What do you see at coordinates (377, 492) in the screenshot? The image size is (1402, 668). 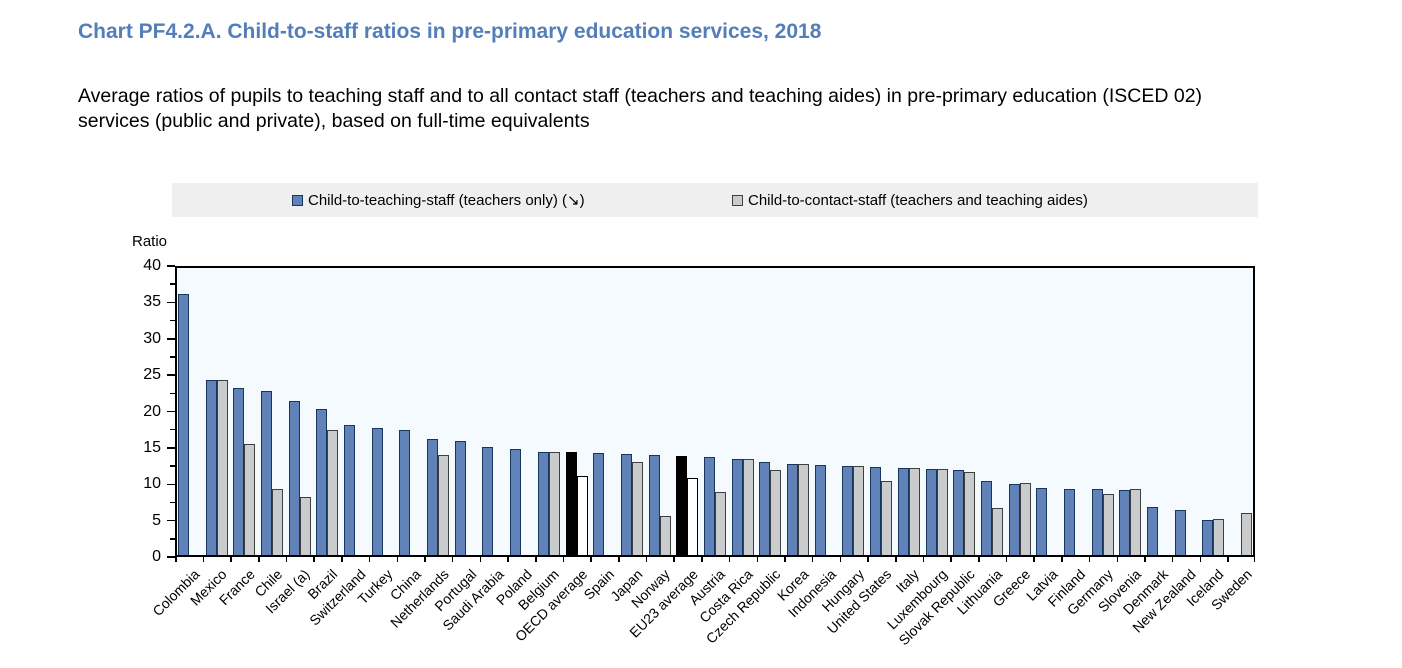 I see `bar-teaching-turkey` at bounding box center [377, 492].